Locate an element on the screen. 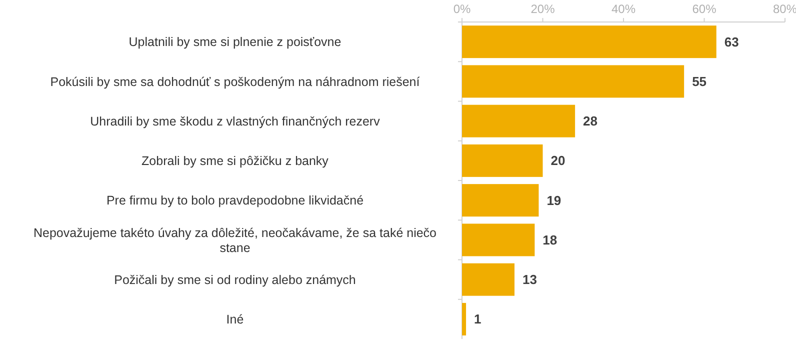 The width and height of the screenshot is (796, 361). x-tick-label: 0% is located at coordinates (462, 9).